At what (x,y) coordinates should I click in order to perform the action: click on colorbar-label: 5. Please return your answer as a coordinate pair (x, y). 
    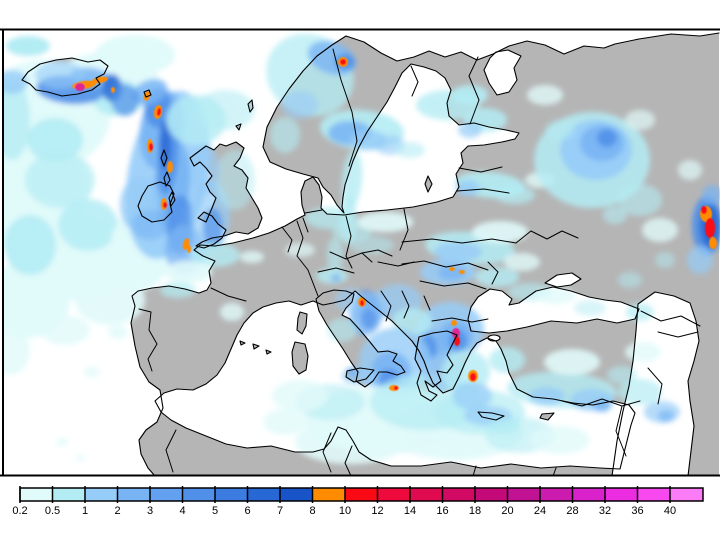
    Looking at the image, I should click on (215, 511).